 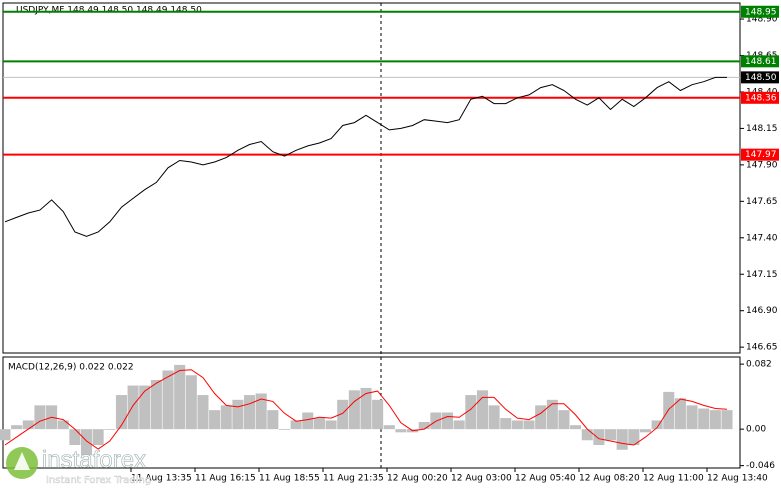 What do you see at coordinates (289, 479) in the screenshot?
I see `x-tick-label: 11 Aug 18:55` at bounding box center [289, 479].